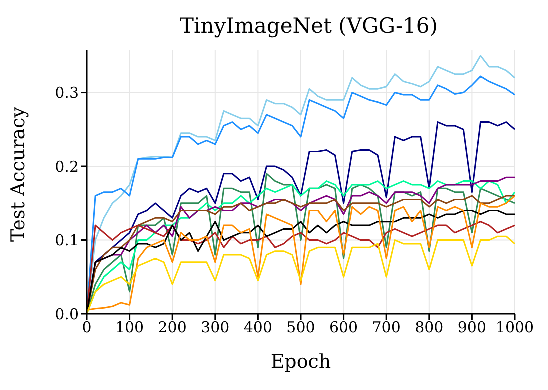  What do you see at coordinates (172, 327) in the screenshot?
I see `x-tick-label: 200` at bounding box center [172, 327].